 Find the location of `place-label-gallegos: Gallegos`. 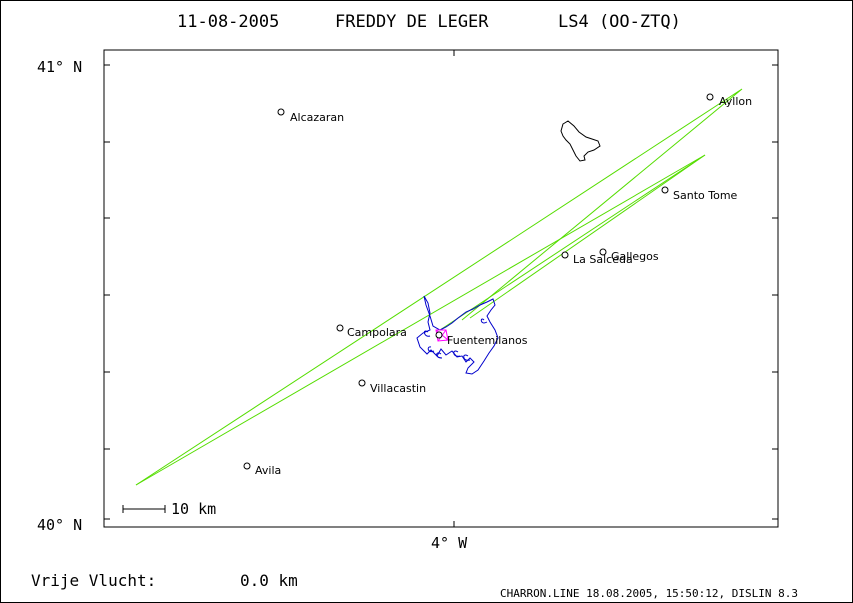

place-label-gallegos: Gallegos is located at coordinates (635, 256).